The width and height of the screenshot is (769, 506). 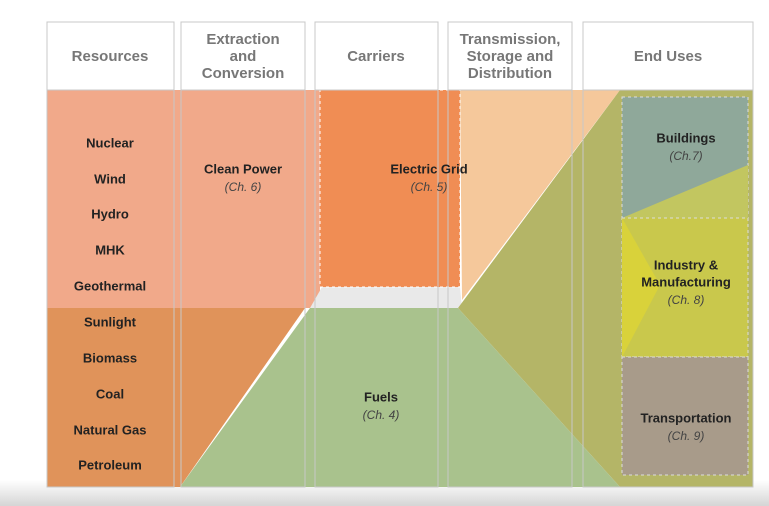 What do you see at coordinates (110, 285) in the screenshot?
I see `resource-label: Geothermal` at bounding box center [110, 285].